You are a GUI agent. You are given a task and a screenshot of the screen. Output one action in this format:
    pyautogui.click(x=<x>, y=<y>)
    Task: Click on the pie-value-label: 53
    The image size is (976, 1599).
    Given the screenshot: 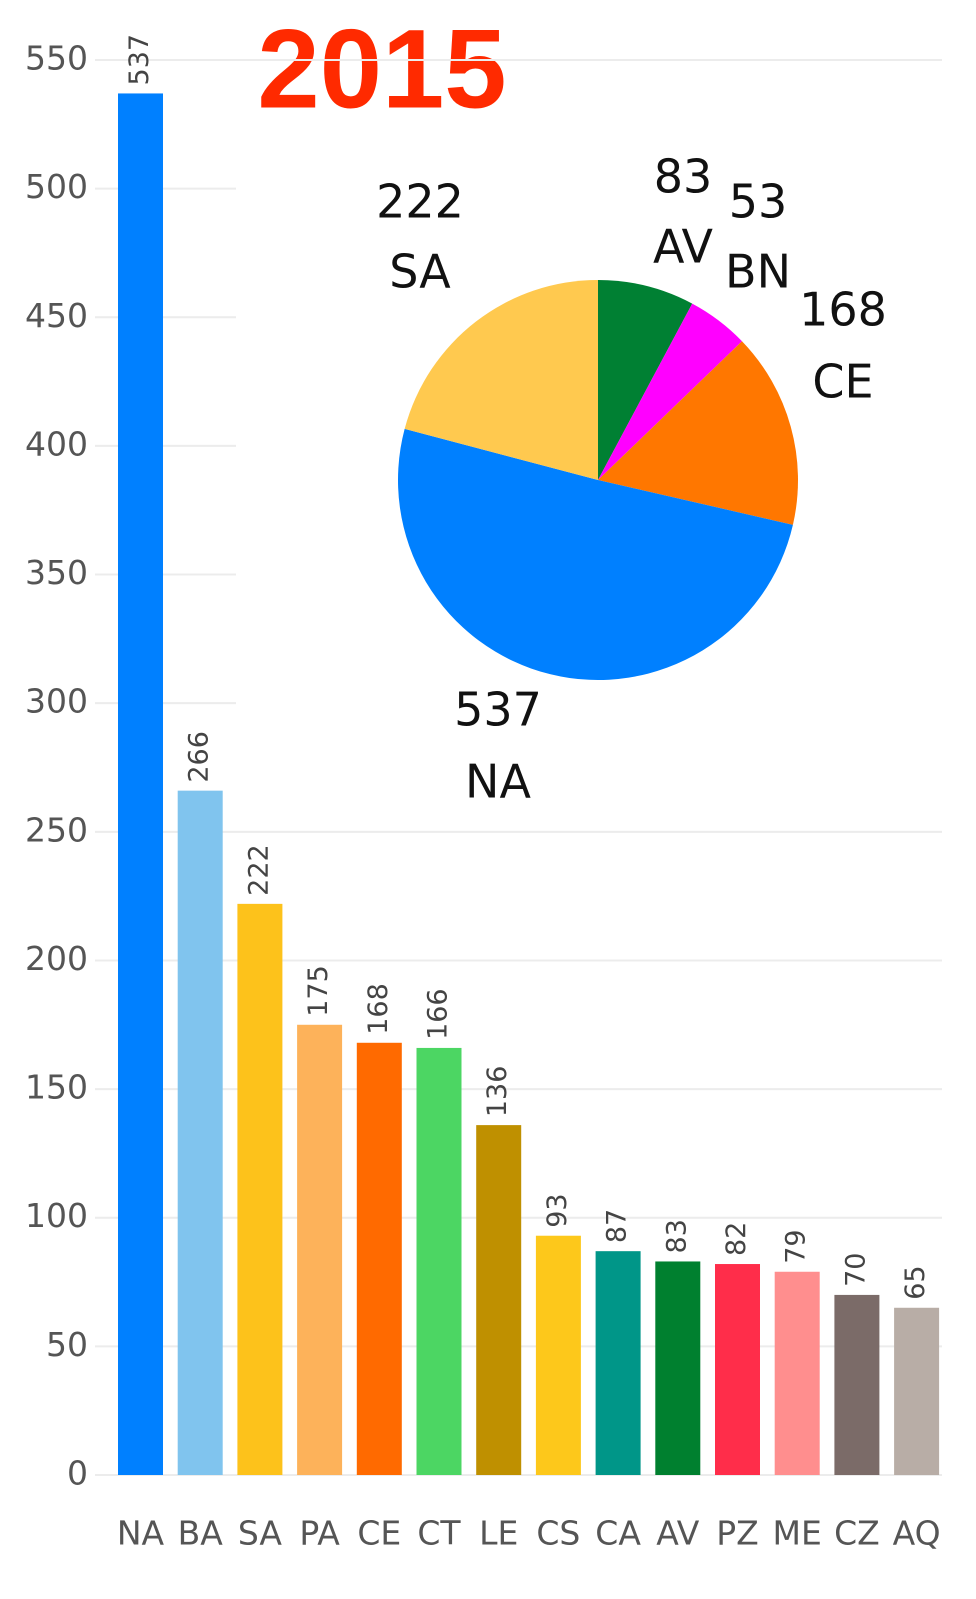 What is the action you would take?
    pyautogui.click(x=758, y=202)
    